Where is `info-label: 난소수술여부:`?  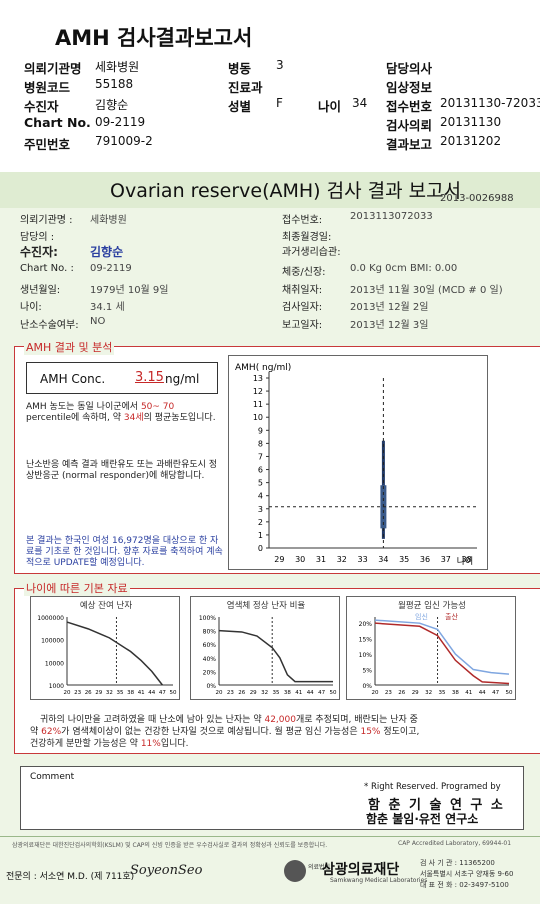 info-label: 난소수술여부: is located at coordinates (49, 325).